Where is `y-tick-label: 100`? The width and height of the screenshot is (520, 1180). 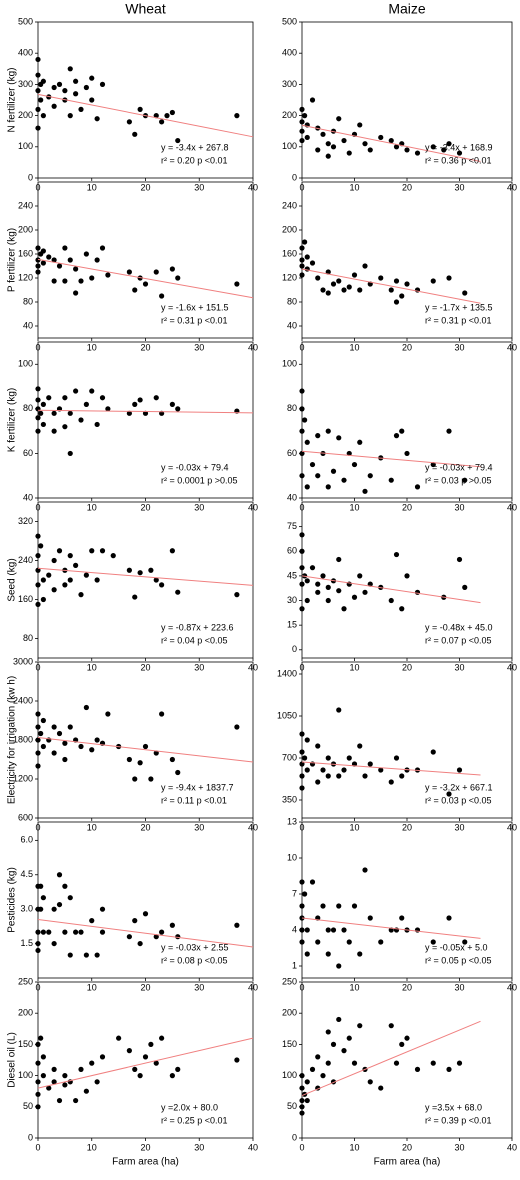 y-tick-label: 100 is located at coordinates (289, 364).